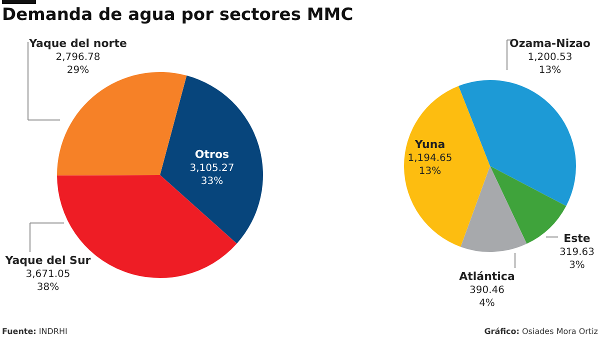  What do you see at coordinates (487, 276) in the screenshot?
I see `slice-label: Atlántica` at bounding box center [487, 276].